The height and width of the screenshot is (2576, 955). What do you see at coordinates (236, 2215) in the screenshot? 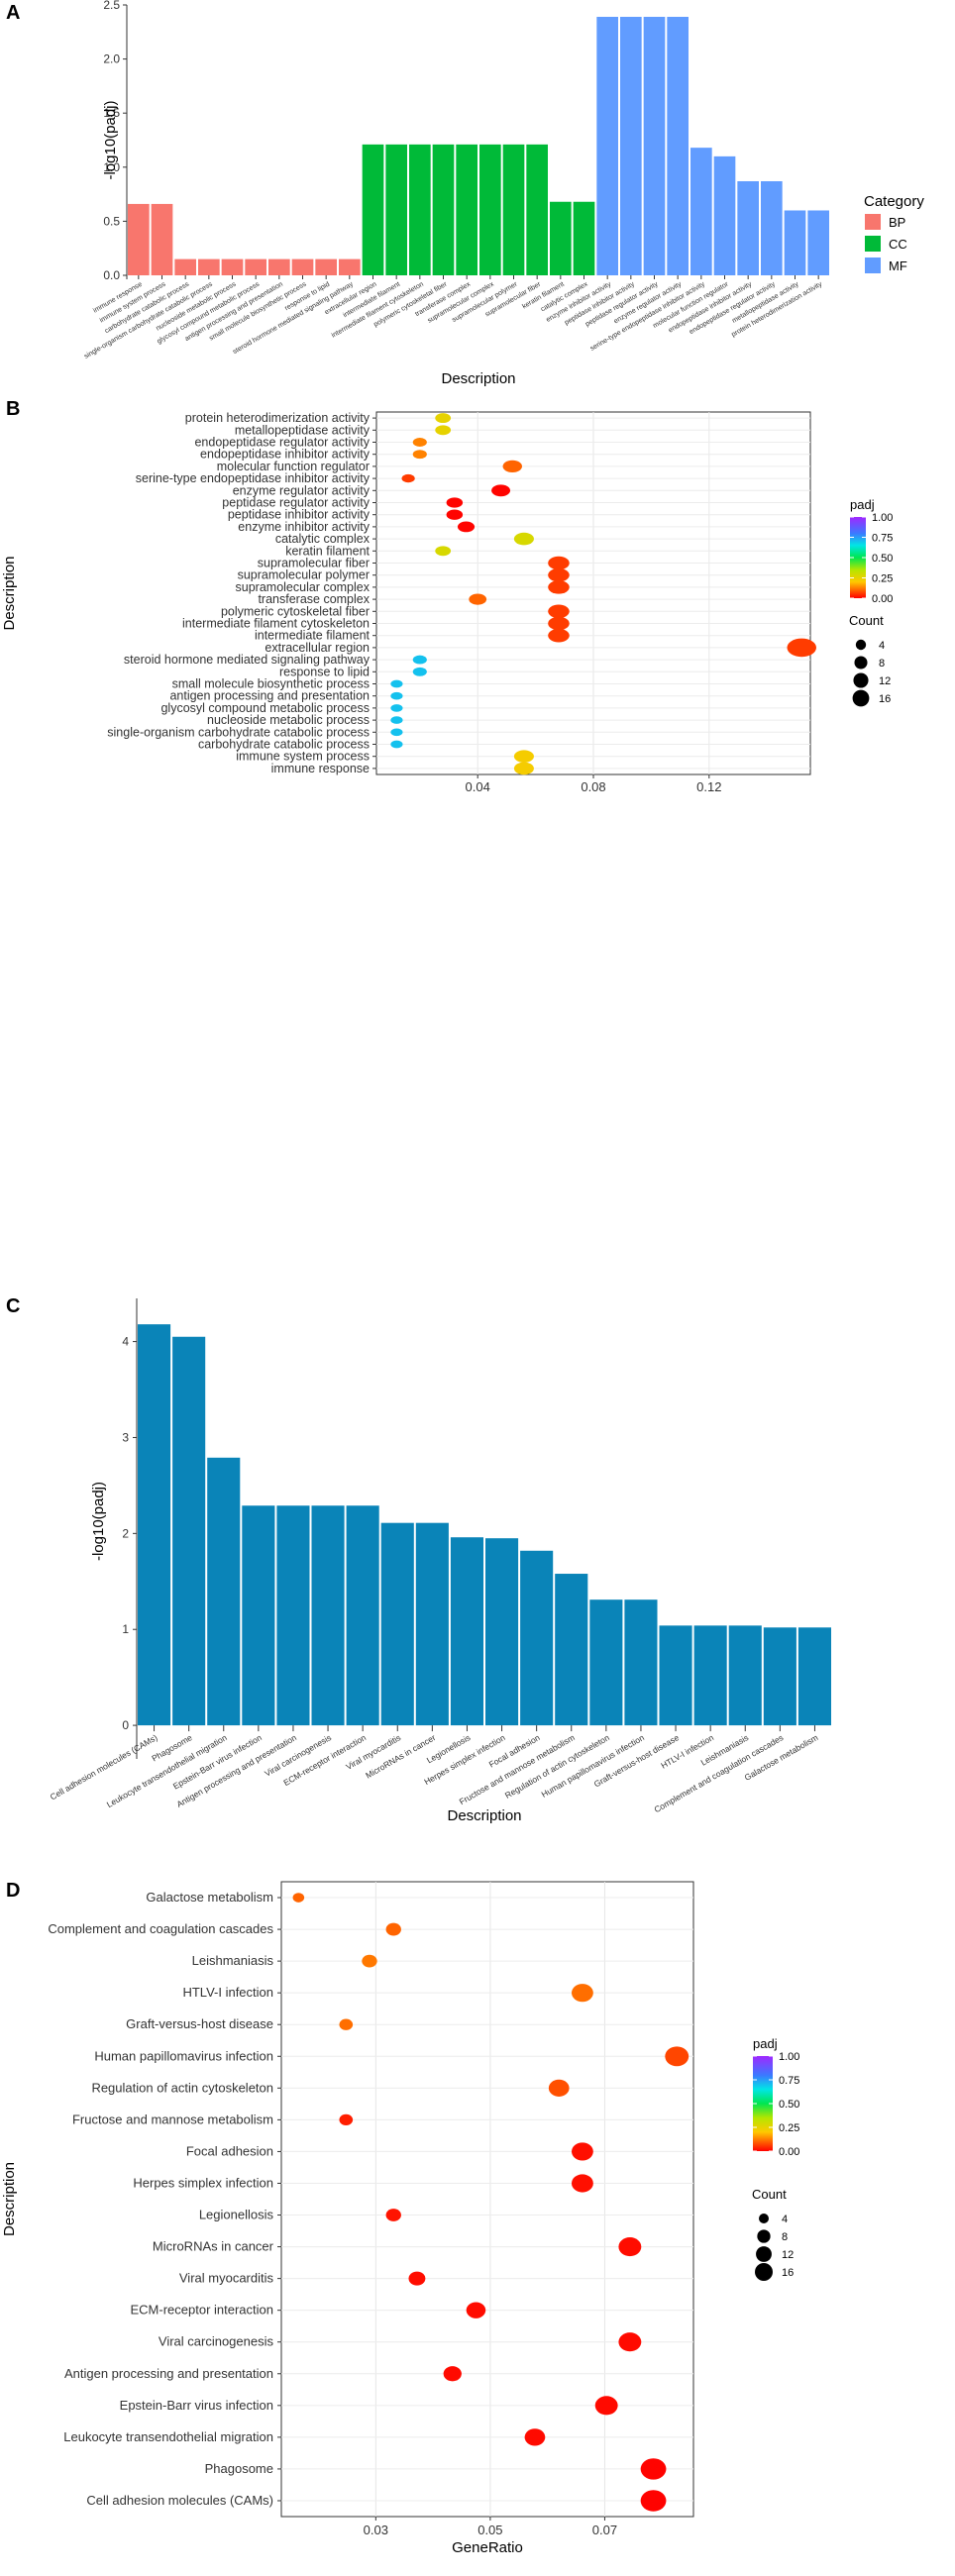
I see `y-tick-label: Legionellosis` at bounding box center [236, 2215].